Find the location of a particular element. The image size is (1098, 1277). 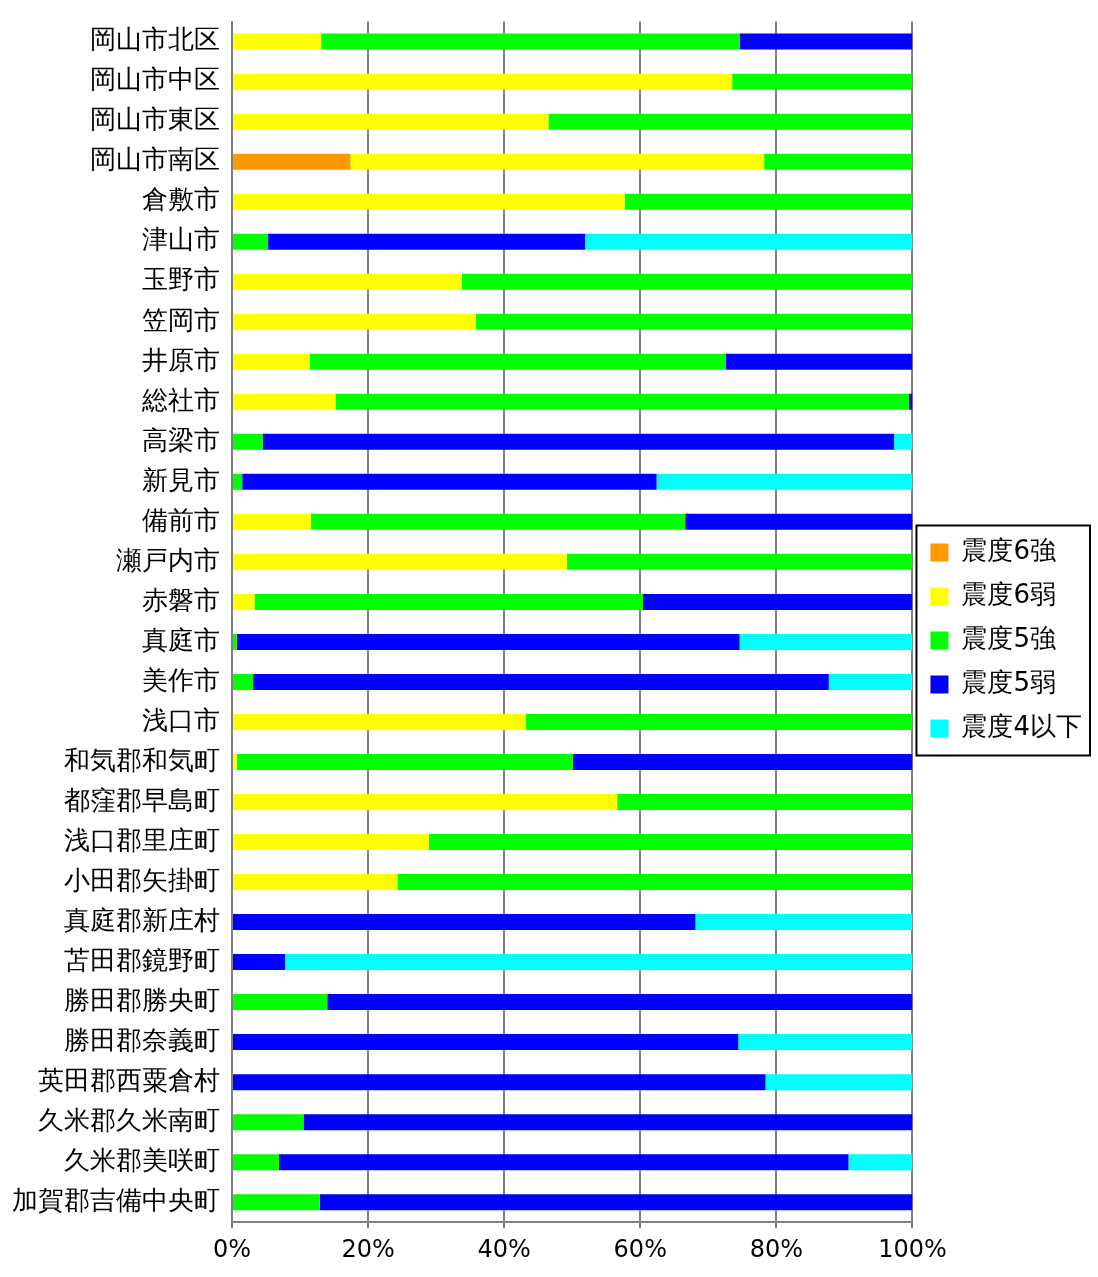

y-tick-label: 久米郡久米南町 is located at coordinates (129, 1119).